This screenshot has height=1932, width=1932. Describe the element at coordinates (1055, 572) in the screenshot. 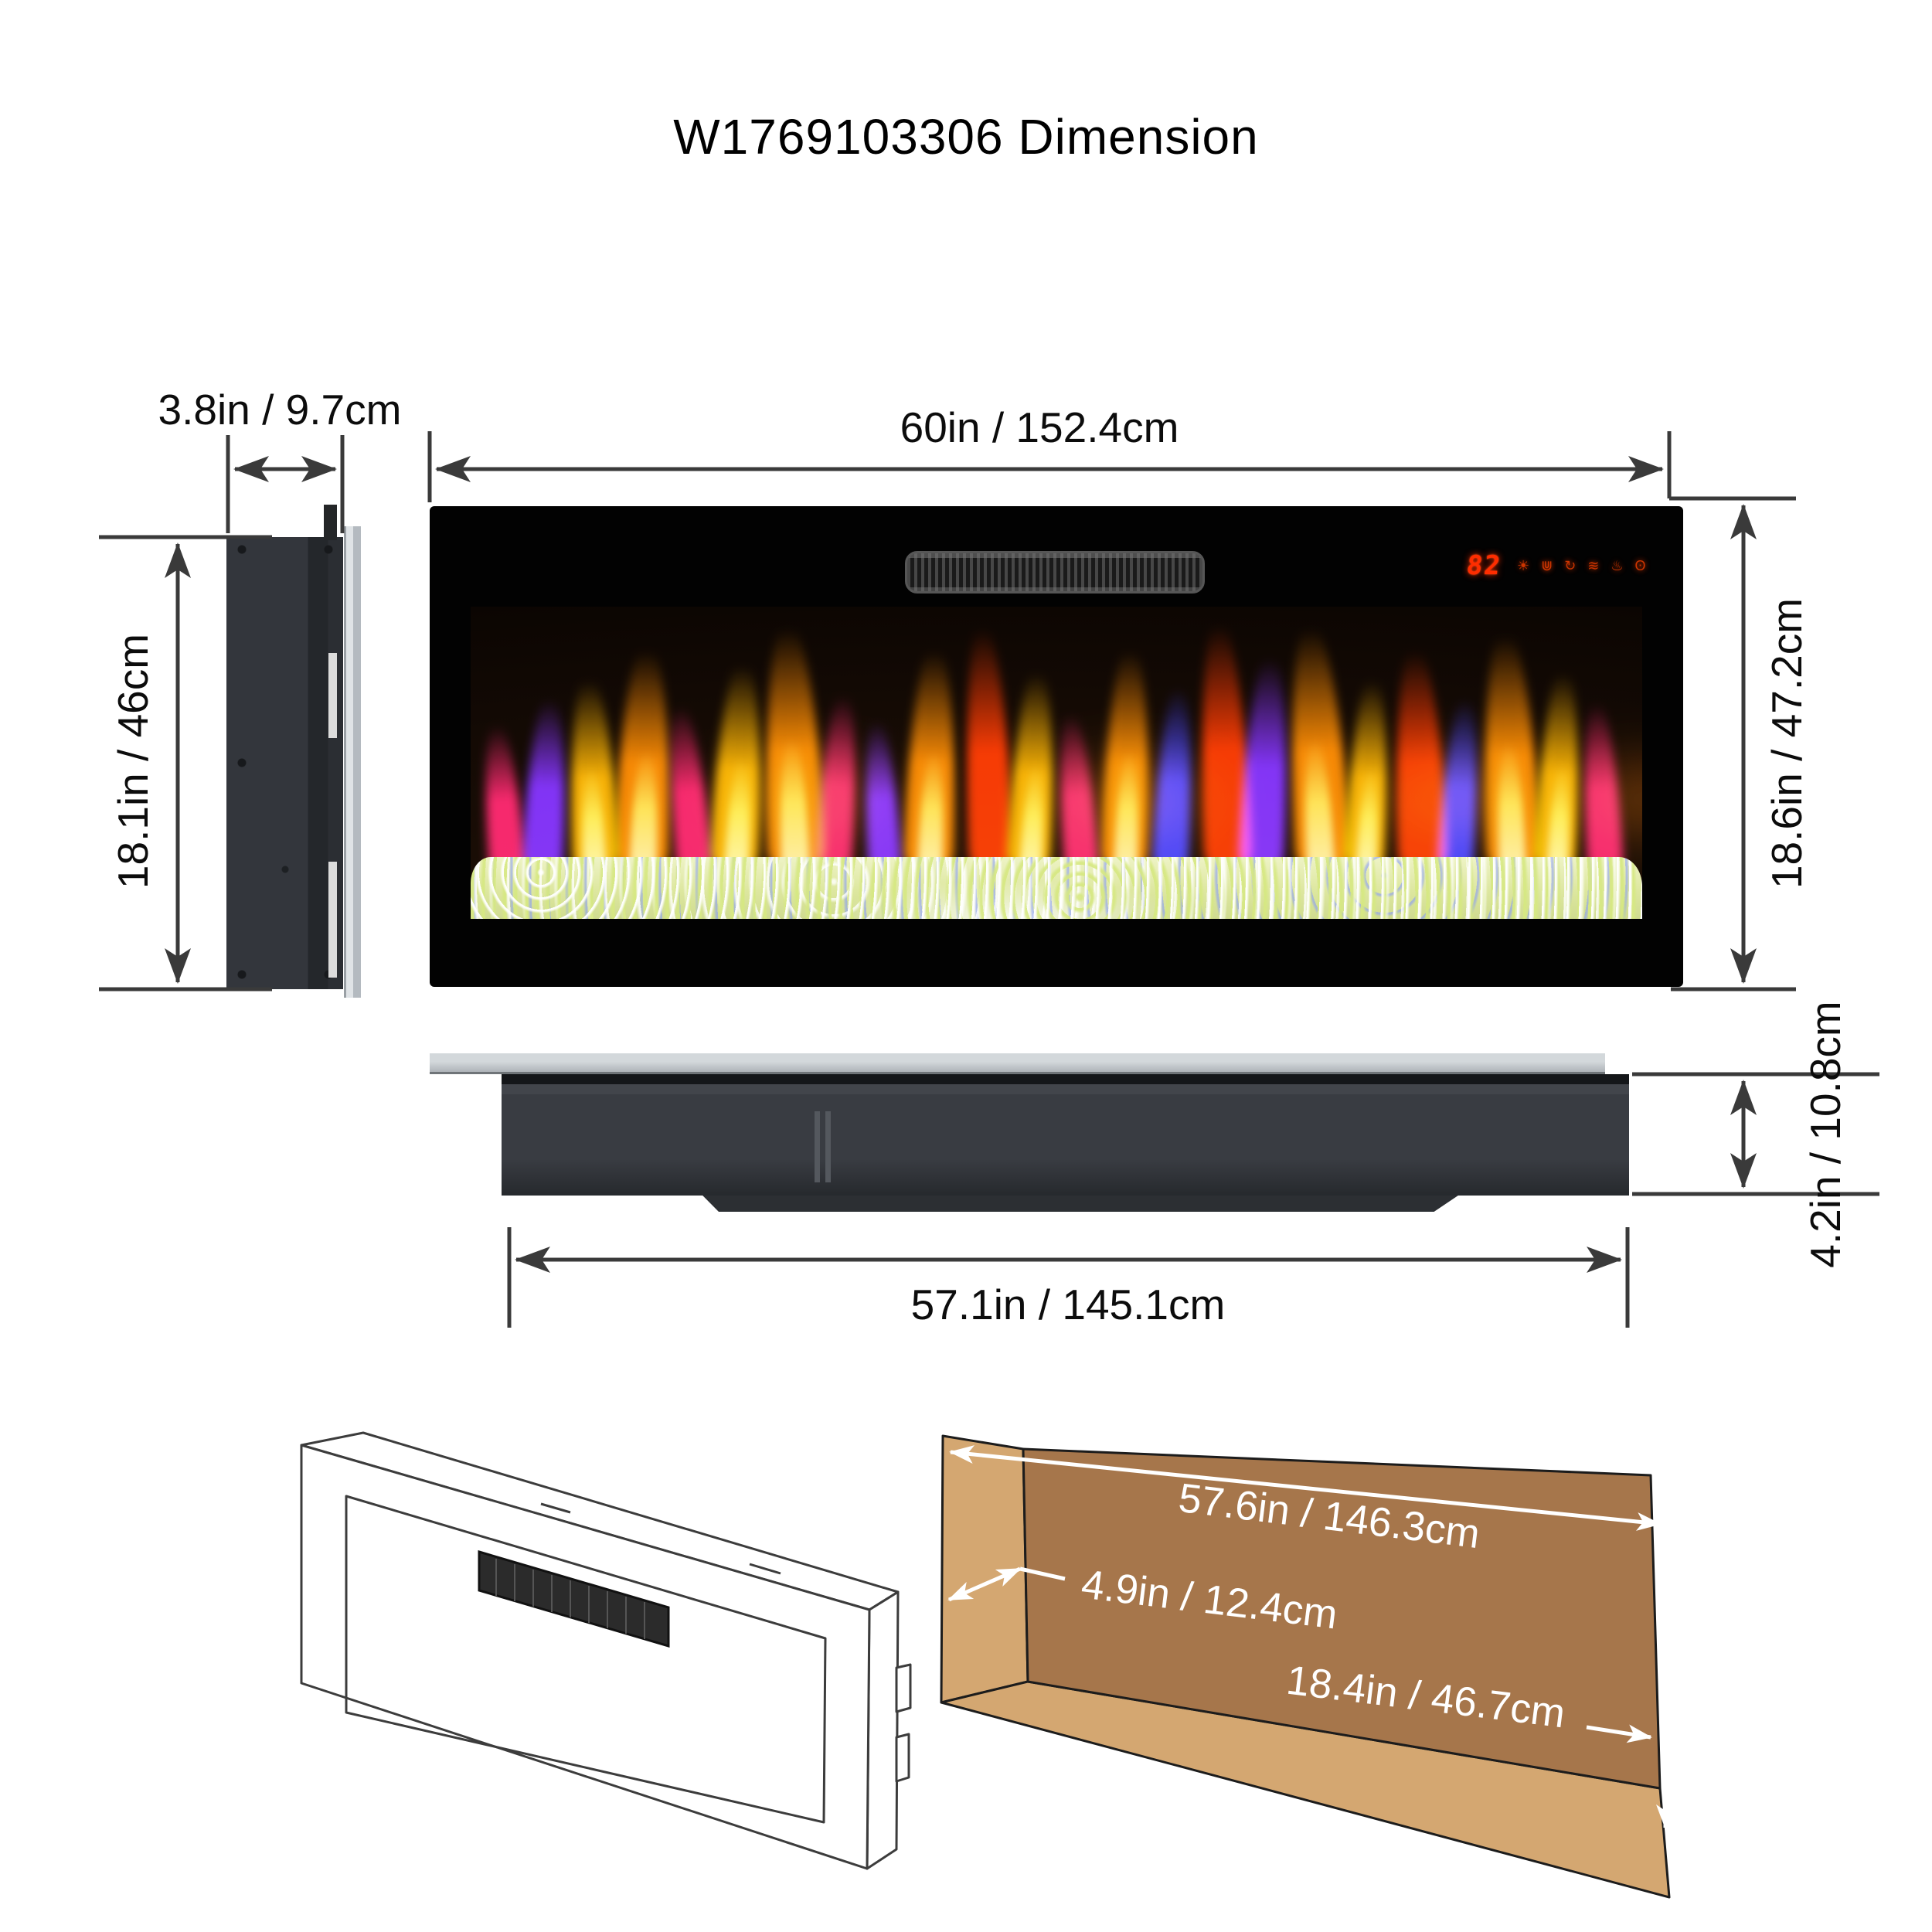

I see `heater-vent-grille` at that location.